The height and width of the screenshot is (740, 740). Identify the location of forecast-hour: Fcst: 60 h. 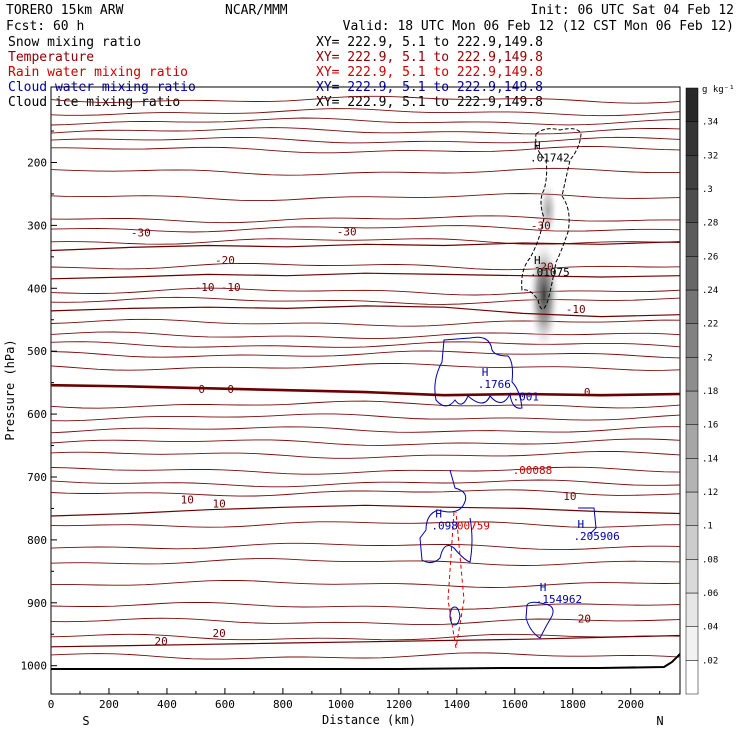
(45, 26).